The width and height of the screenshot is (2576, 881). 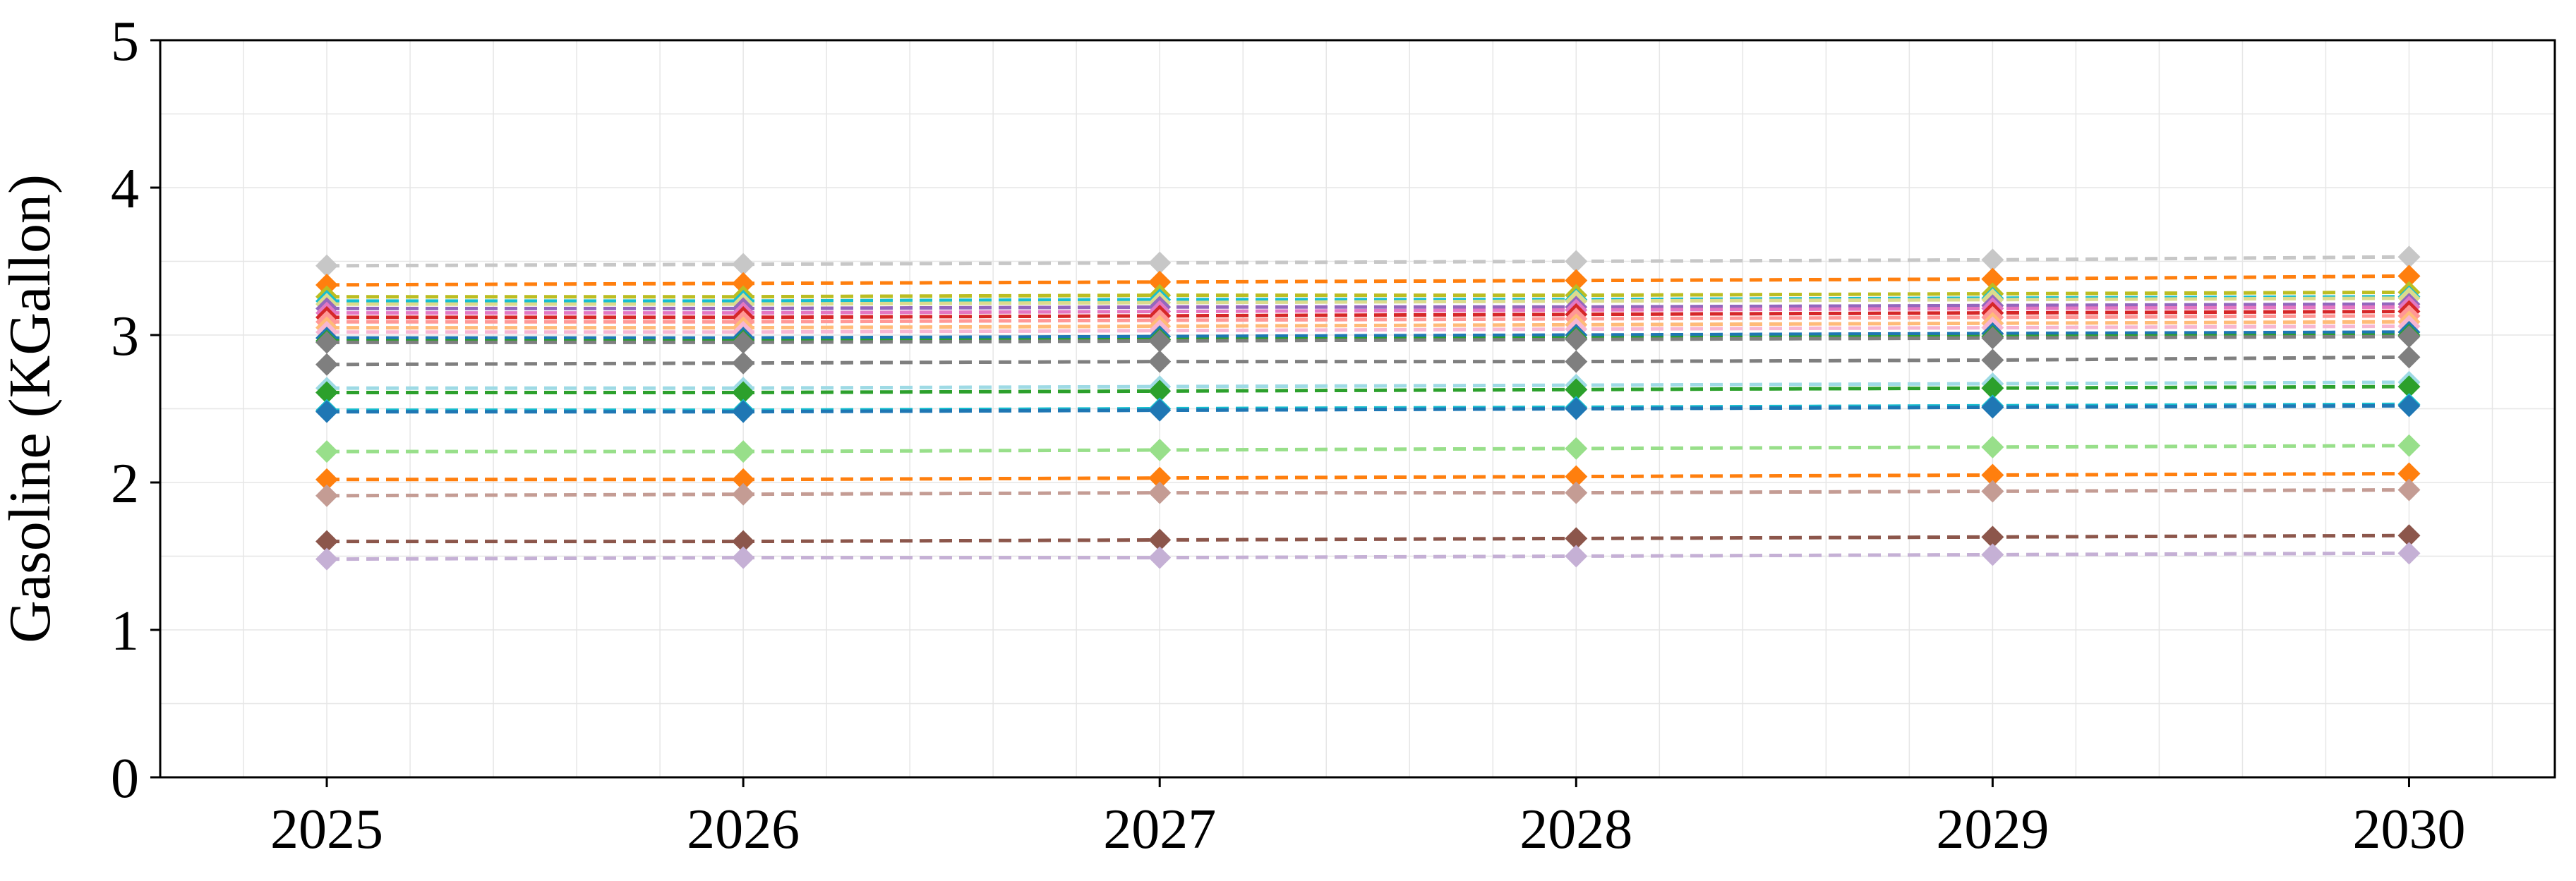 I want to click on y-axis-label: Gasoline (KGallon), so click(x=31, y=408).